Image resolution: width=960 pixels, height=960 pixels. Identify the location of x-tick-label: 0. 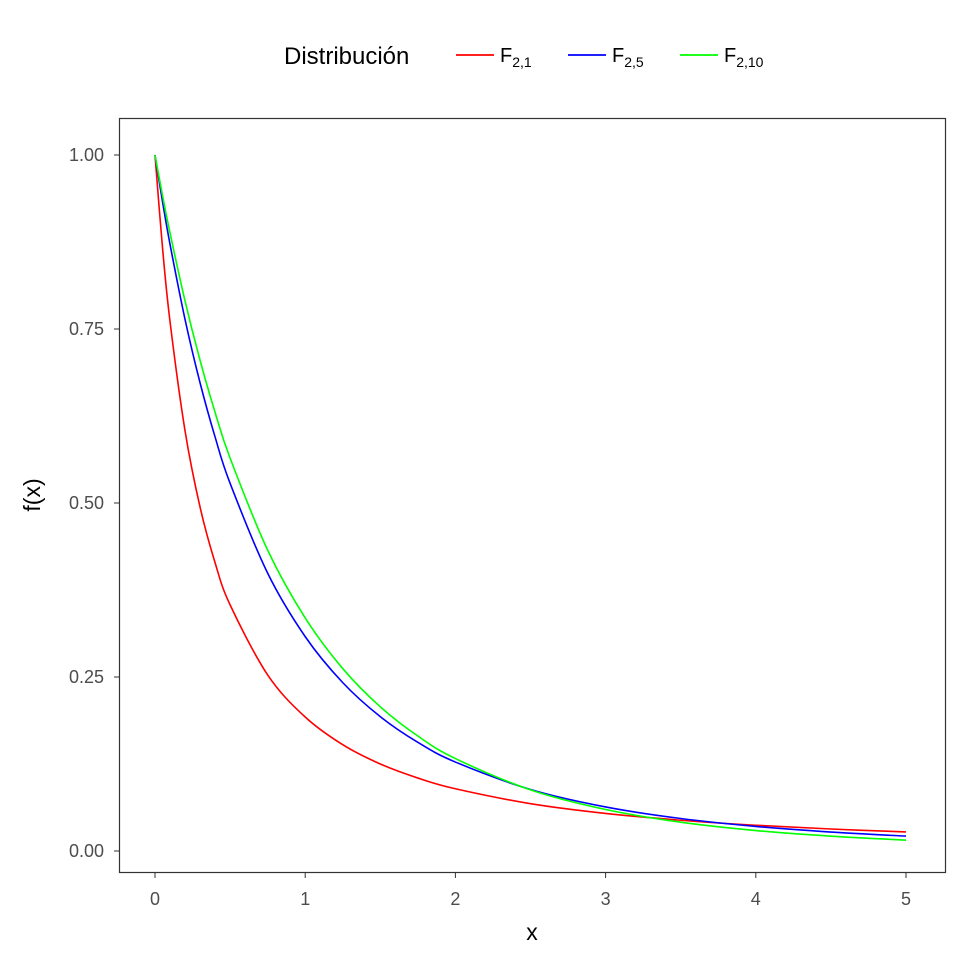
(155, 899).